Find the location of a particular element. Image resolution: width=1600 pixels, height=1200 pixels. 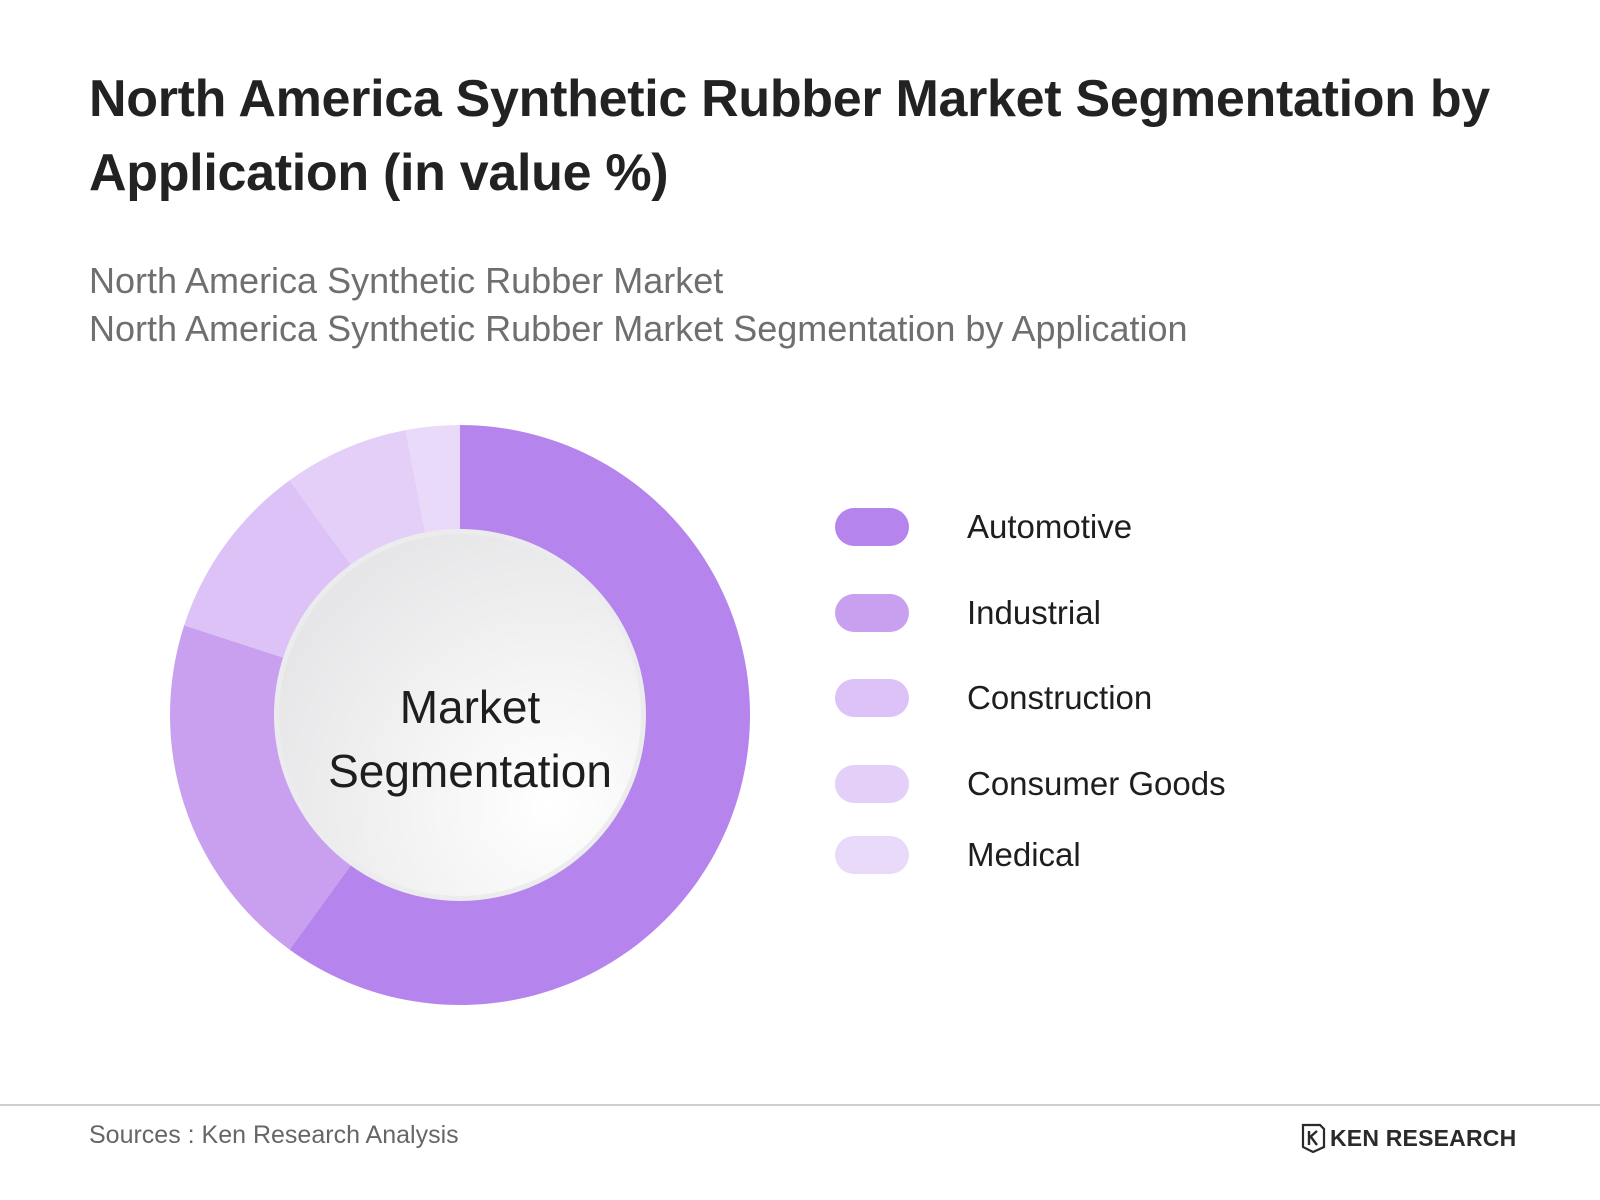

donut-center-label-line-2: Segmentation is located at coordinates (470, 771).